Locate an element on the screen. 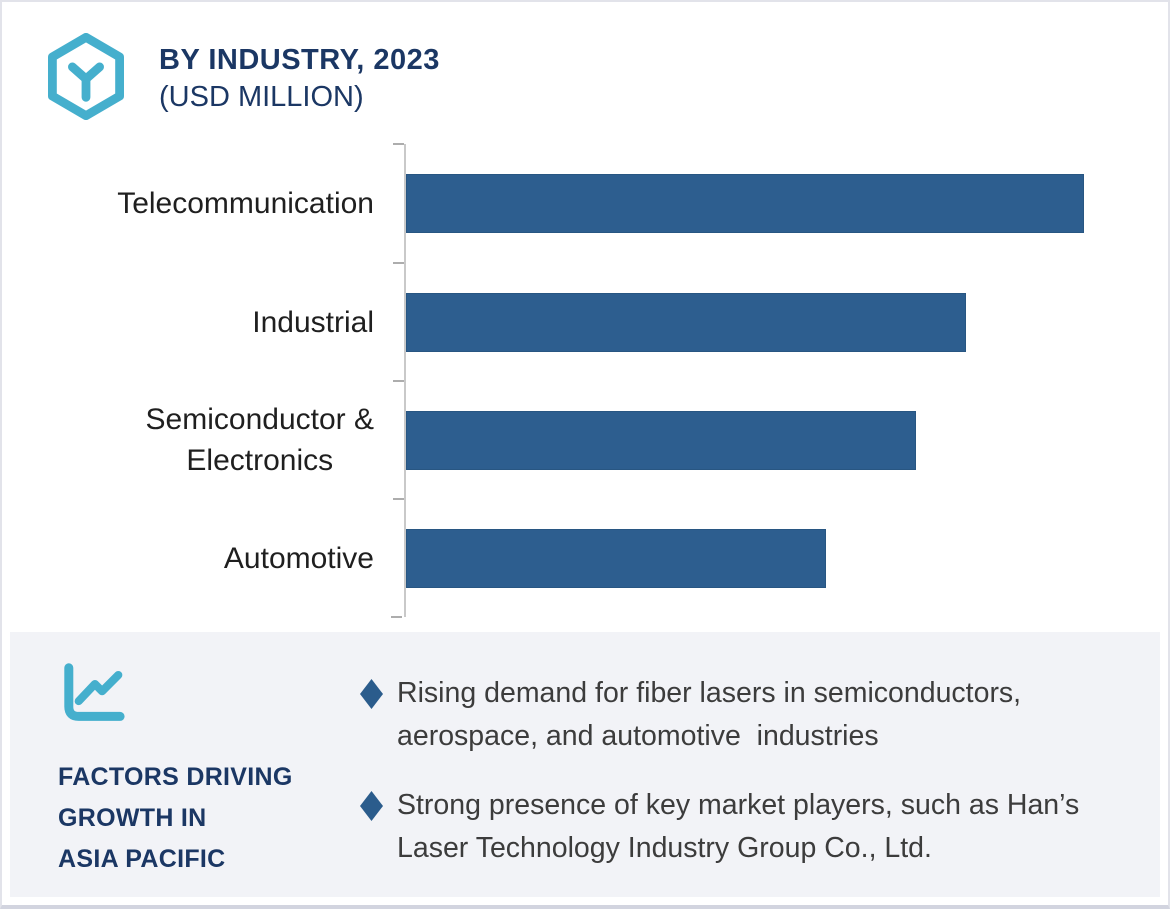 This screenshot has width=1170, height=909. line-chart-icon is located at coordinates (94, 692).